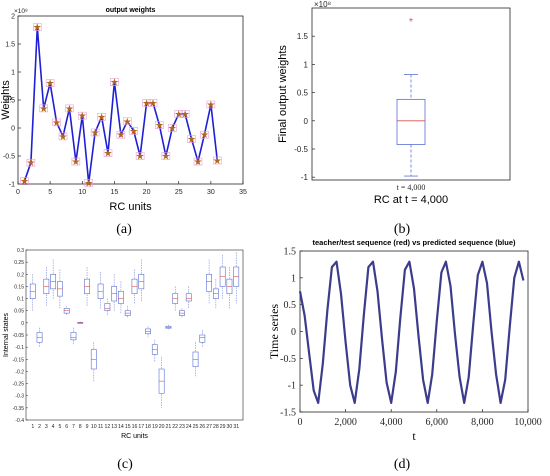  I want to click on x-tick-label: 30, so click(211, 192).